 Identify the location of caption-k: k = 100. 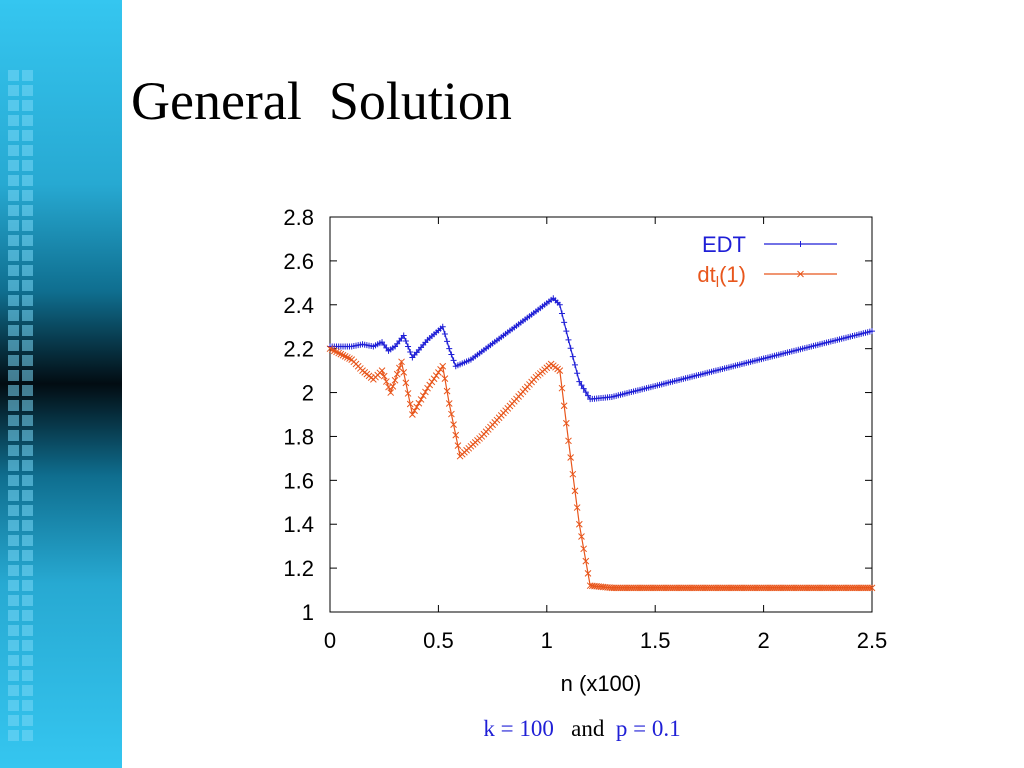
(518, 728).